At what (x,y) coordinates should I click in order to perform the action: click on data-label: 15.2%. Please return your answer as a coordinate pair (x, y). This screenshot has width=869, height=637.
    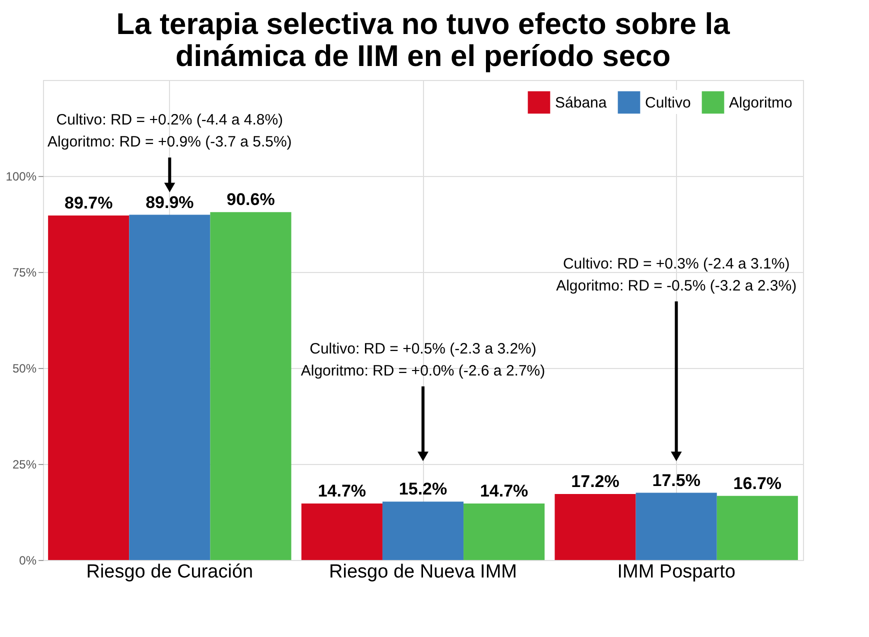
    Looking at the image, I should click on (423, 489).